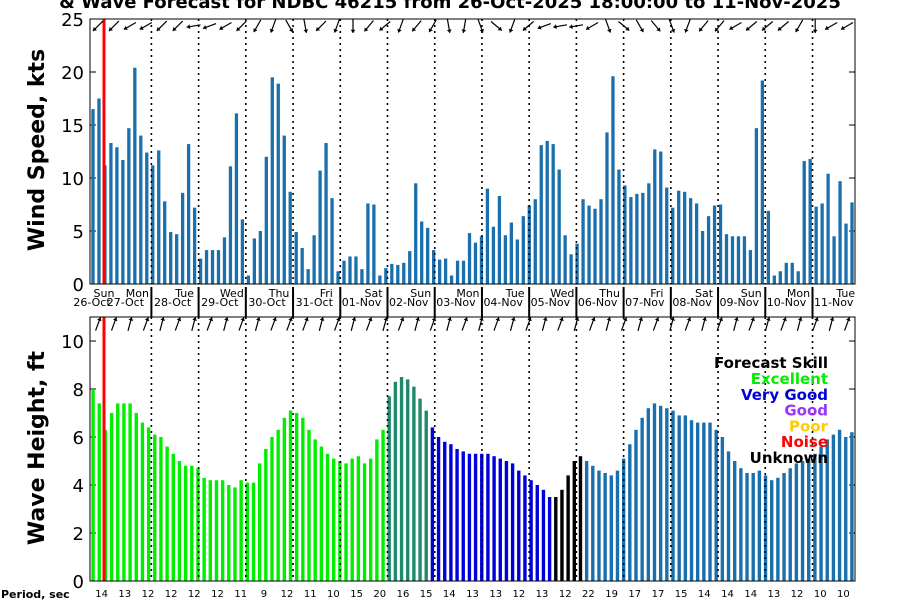 This screenshot has height=600, width=900. I want to click on period-tick-label: 20, so click(379, 594).